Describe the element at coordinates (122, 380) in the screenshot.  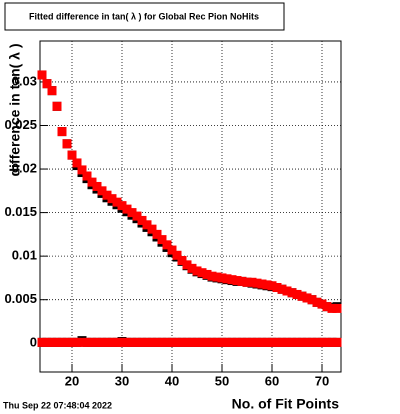
I see `x-tick-label: 30` at that location.